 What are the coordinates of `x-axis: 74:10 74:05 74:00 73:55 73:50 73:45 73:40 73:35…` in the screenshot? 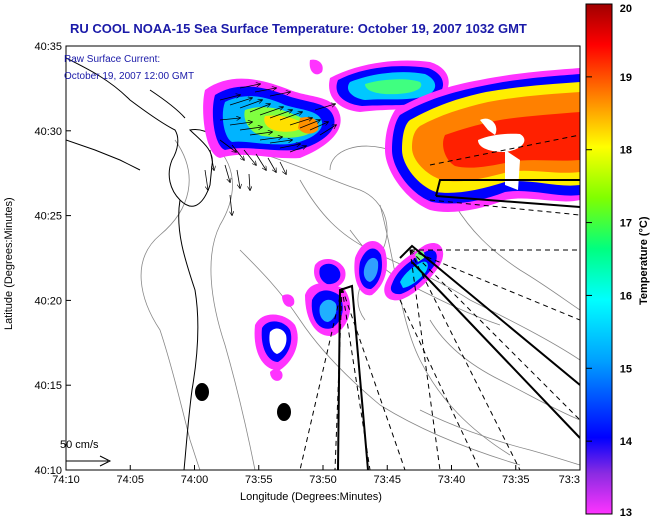 It's located at (316, 475).